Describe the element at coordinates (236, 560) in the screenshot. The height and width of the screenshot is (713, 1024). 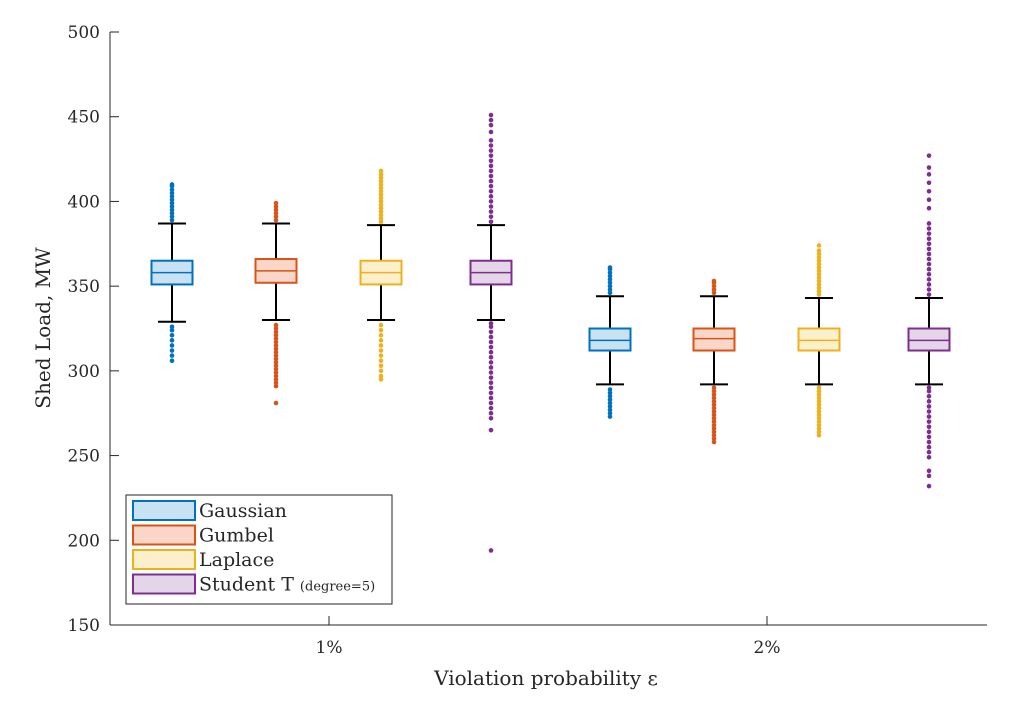
I see `legend-label: Laplace` at that location.